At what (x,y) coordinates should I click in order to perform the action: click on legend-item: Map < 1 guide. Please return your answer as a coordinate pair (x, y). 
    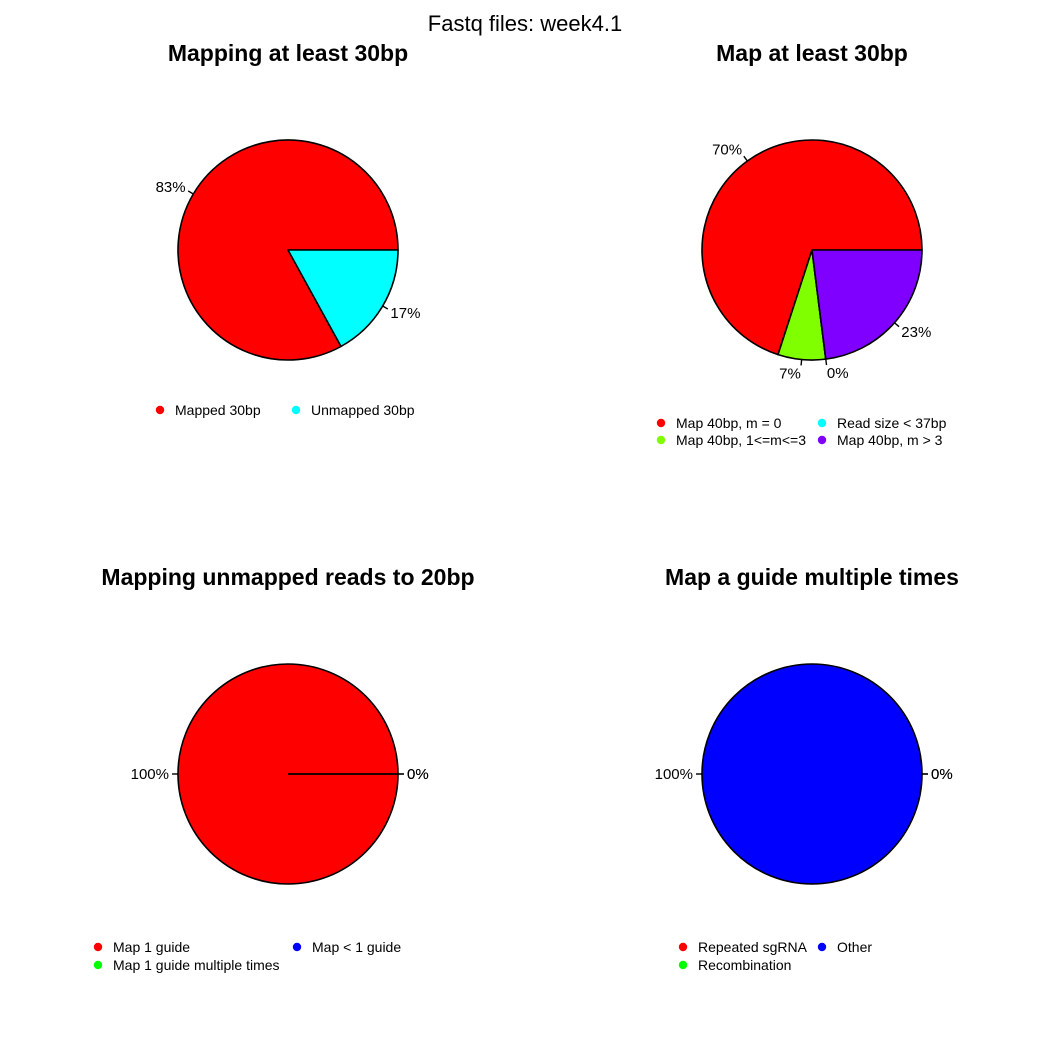
    Looking at the image, I should click on (346, 947).